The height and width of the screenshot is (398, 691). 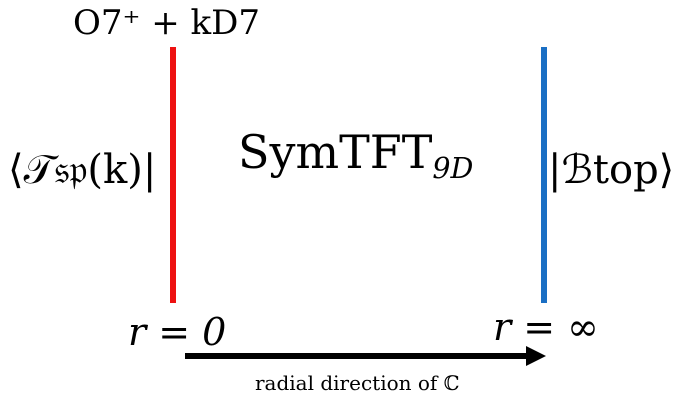 I want to click on left-boundary-line, so click(x=173, y=175).